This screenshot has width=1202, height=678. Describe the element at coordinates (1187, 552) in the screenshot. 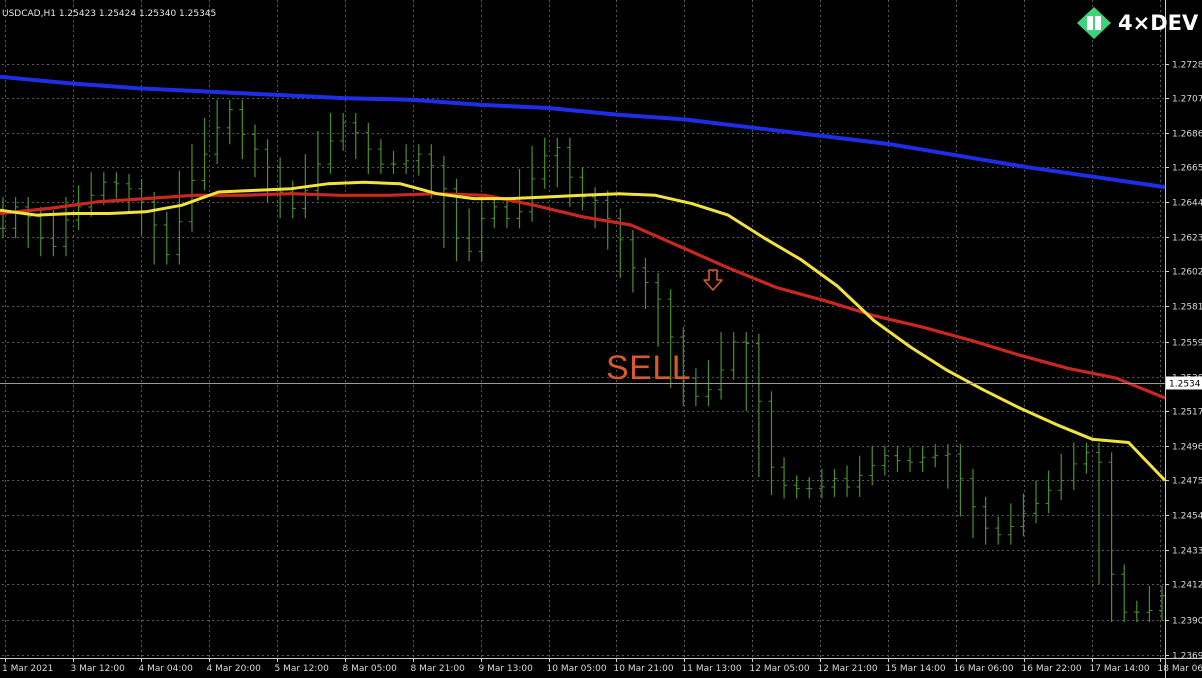

I see `y-tick-label: 1.2433` at that location.